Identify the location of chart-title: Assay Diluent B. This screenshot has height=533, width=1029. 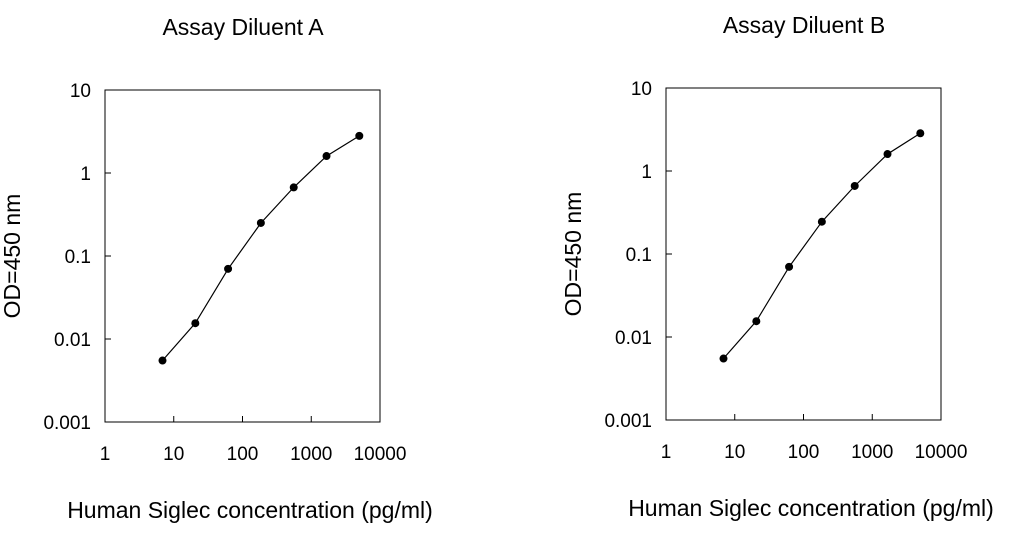
(804, 25).